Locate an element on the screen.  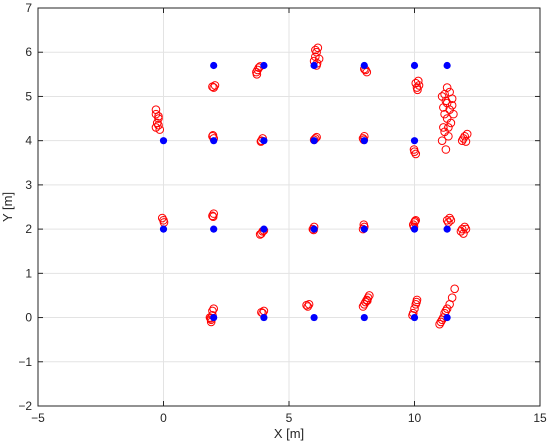
y-tick-label: 1 is located at coordinates (28, 273).